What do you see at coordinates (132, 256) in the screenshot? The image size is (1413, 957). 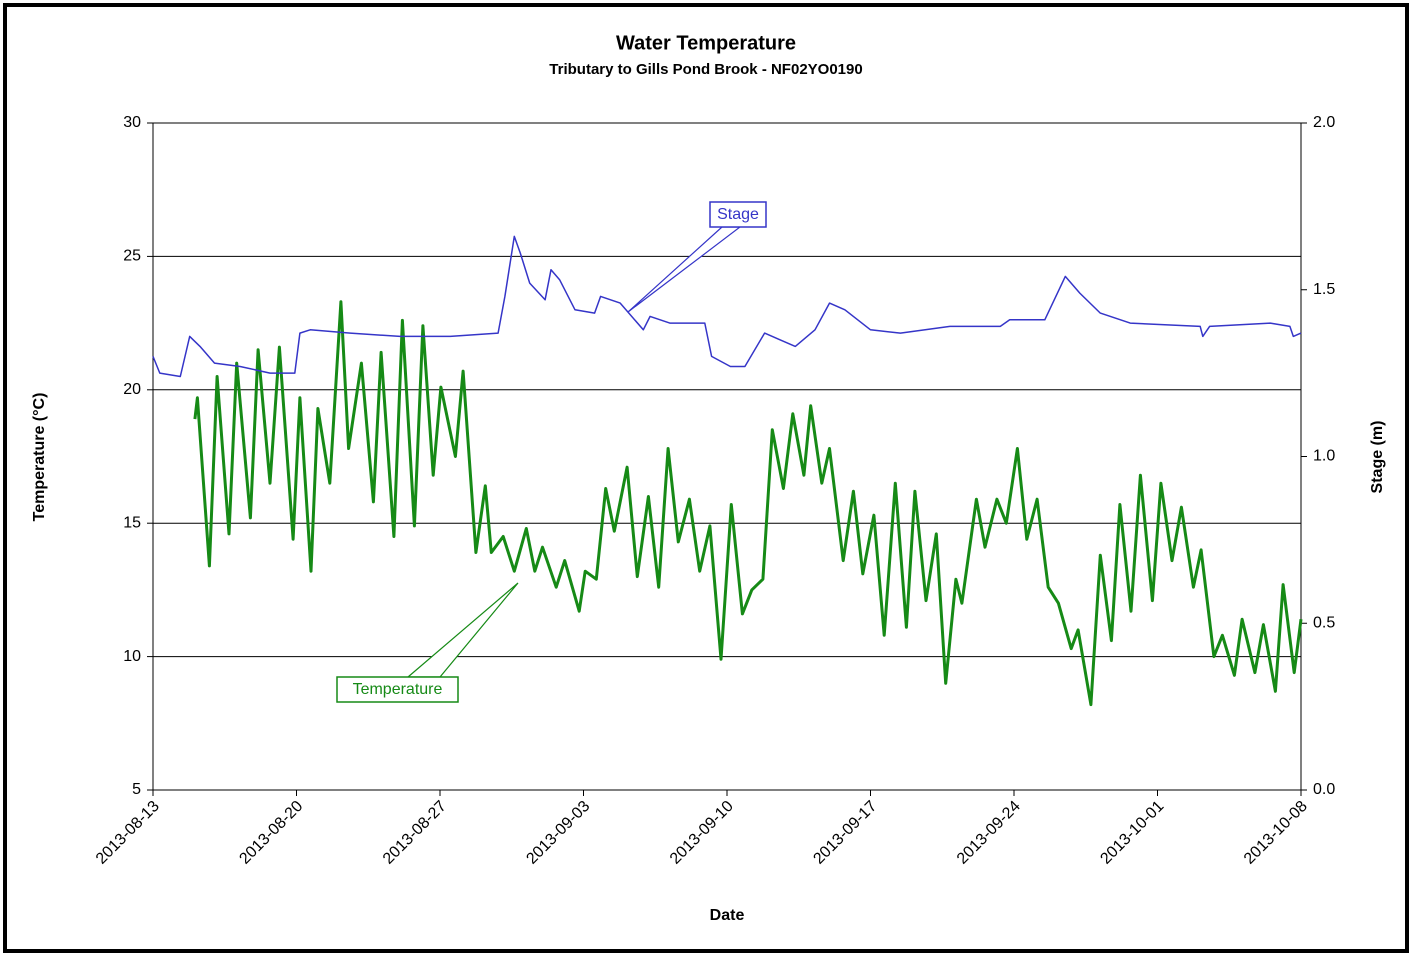 I see `y-tick-label: 25` at bounding box center [132, 256].